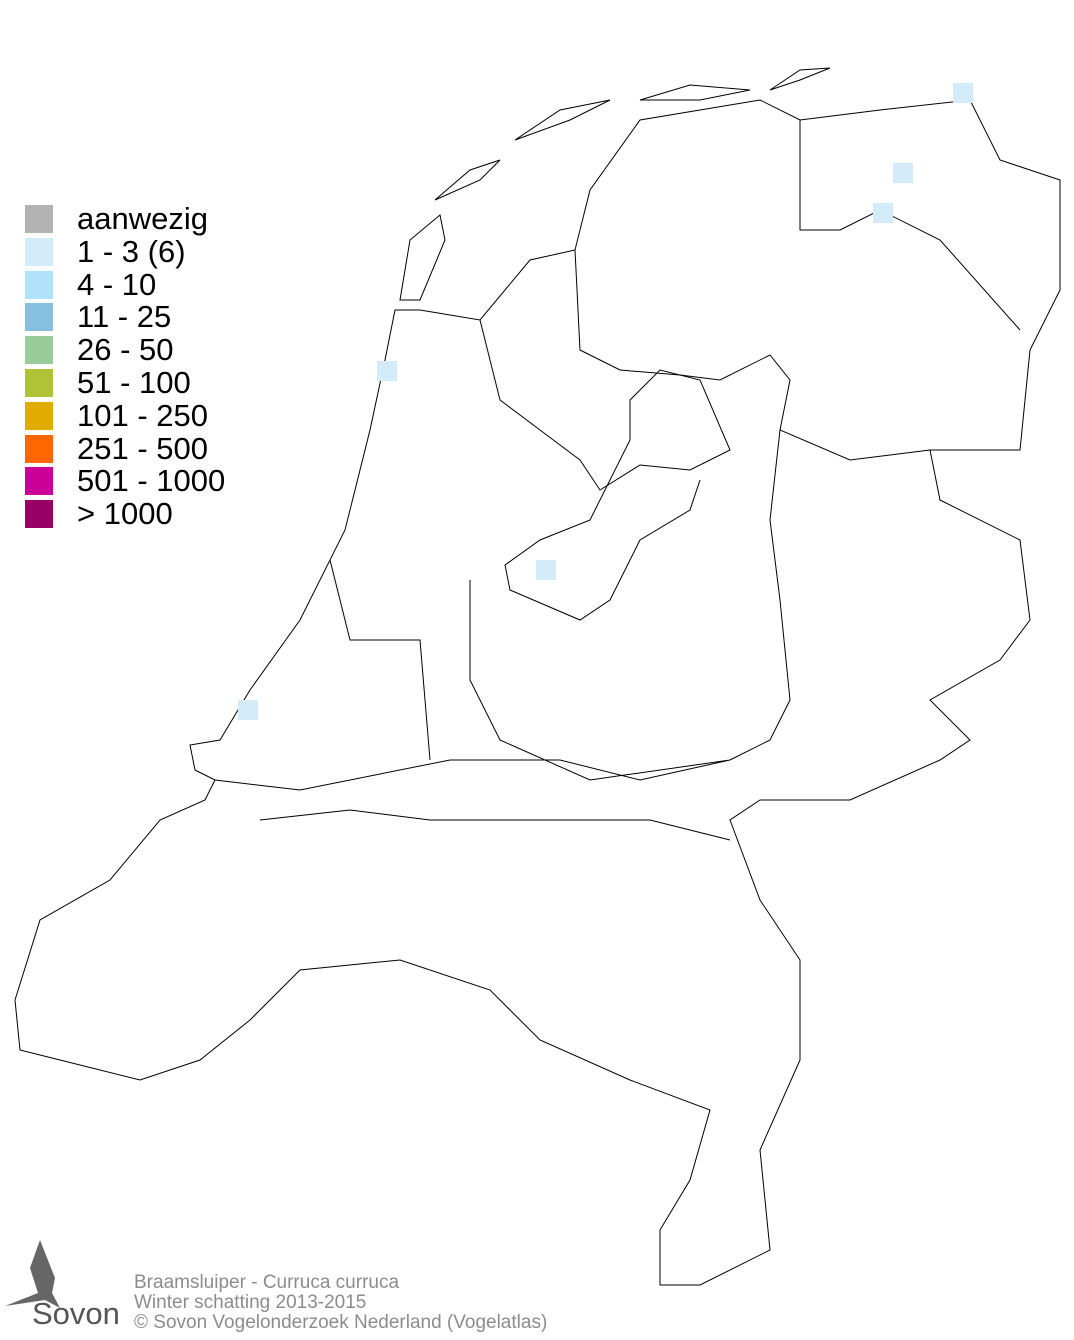  Describe the element at coordinates (250, 1302) in the screenshot. I see `season-label: Winter schatting 2013-2015` at that location.